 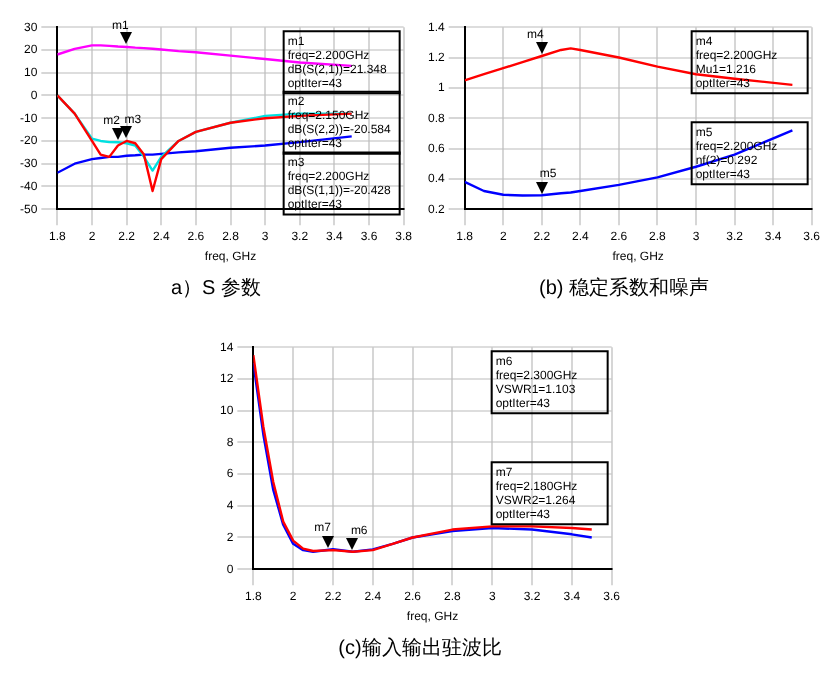 What do you see at coordinates (420, 648) in the screenshot?
I see `text: (c)输入输出驻波比` at bounding box center [420, 648].